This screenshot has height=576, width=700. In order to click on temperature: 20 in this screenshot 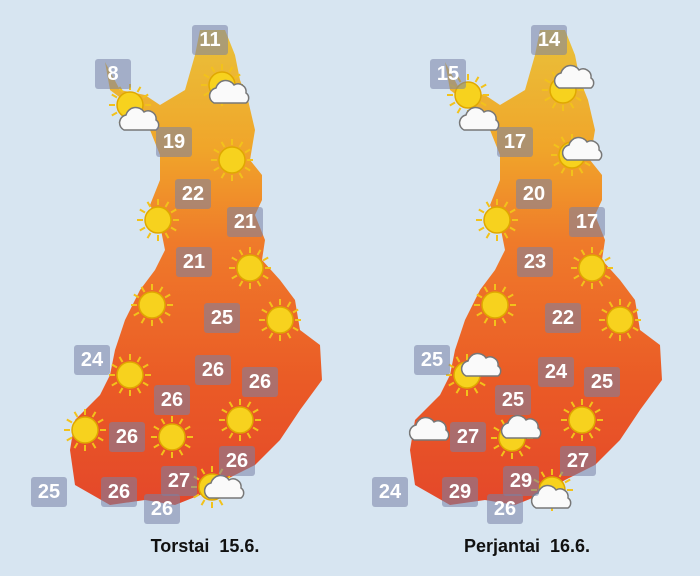, I will do `click(534, 194)`.